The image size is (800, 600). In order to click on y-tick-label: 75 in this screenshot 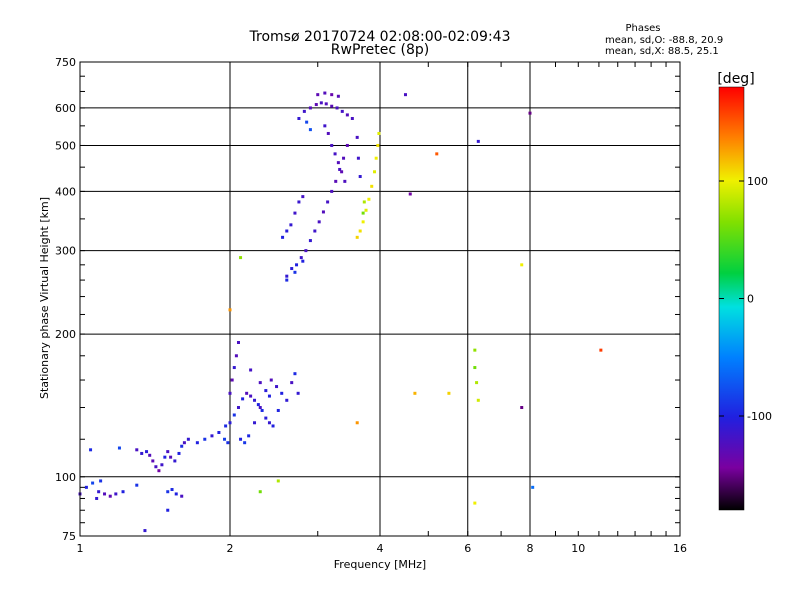, I will do `click(69, 536)`.